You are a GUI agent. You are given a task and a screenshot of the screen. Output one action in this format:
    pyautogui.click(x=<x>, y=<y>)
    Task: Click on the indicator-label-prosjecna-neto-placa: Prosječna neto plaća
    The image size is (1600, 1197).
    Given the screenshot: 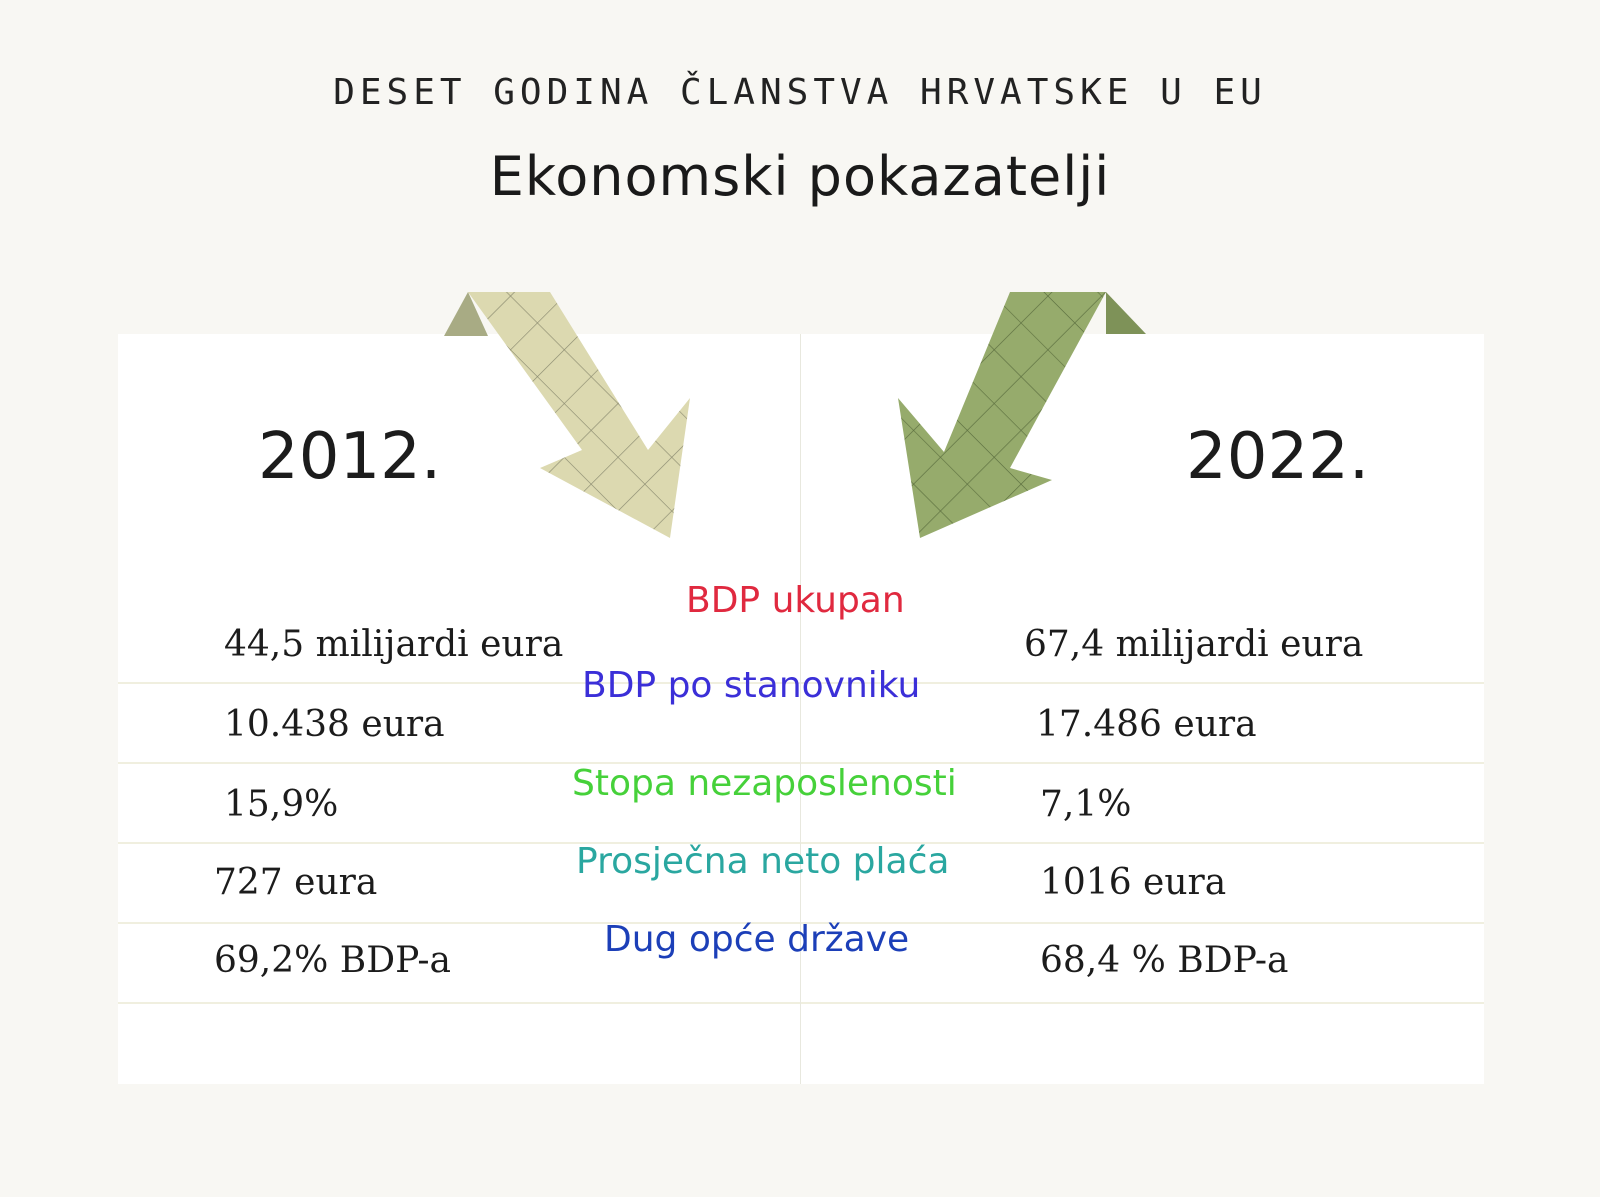 What is the action you would take?
    pyautogui.click(x=763, y=861)
    